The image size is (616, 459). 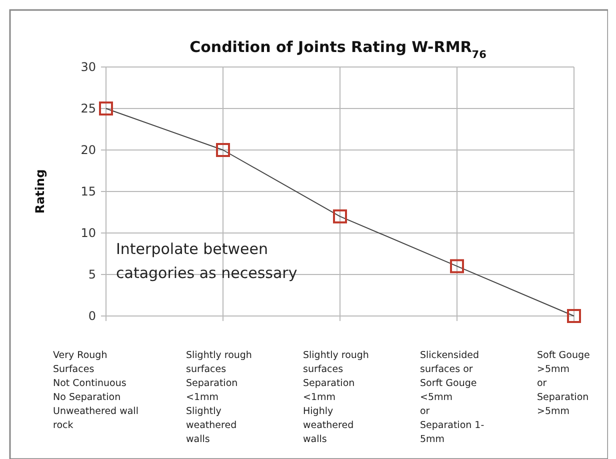 I want to click on y-tick-label: 20, so click(x=88, y=150).